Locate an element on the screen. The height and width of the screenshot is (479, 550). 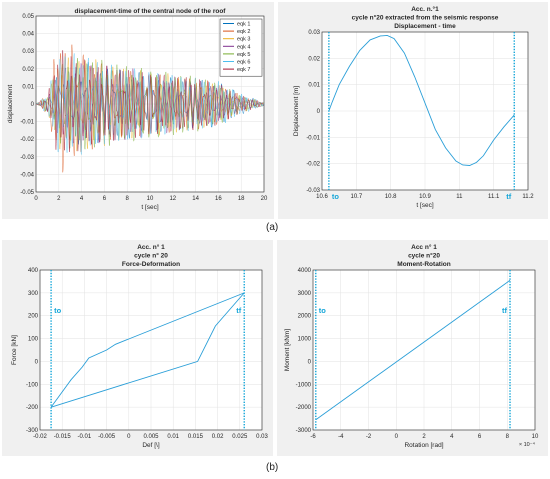
x-tick-label: -0.02 is located at coordinates (40, 437).